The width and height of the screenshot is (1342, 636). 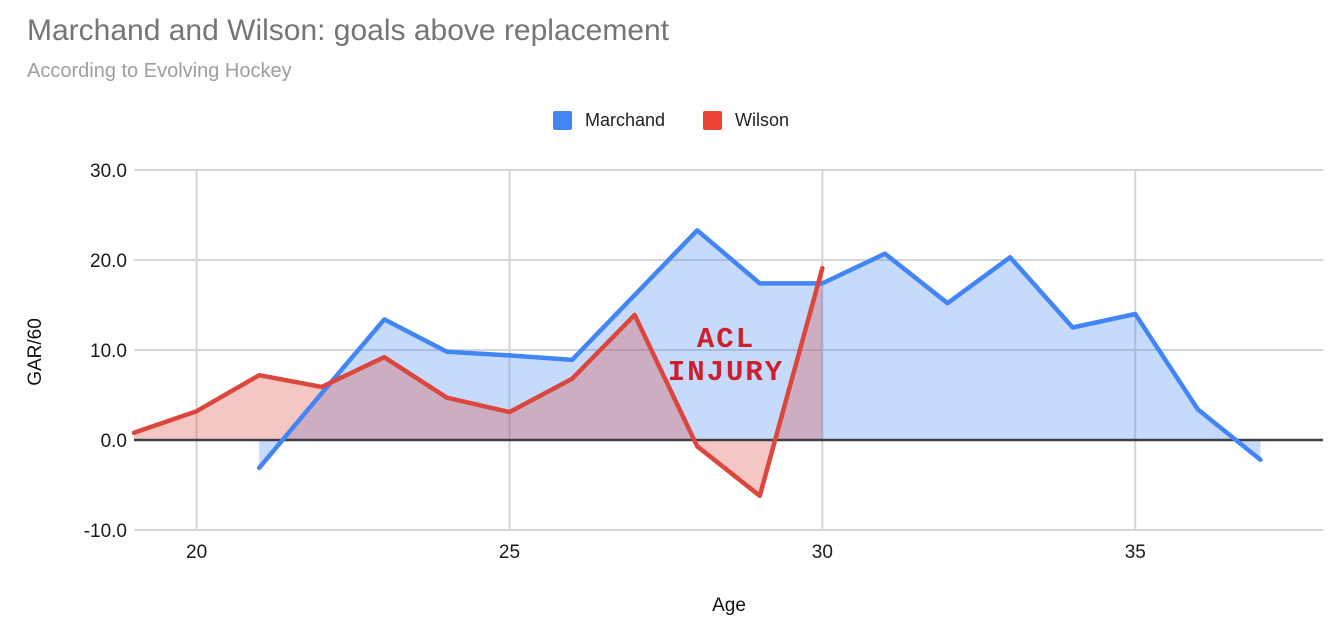 What do you see at coordinates (625, 120) in the screenshot?
I see `legend-label-marchand: Marchand` at bounding box center [625, 120].